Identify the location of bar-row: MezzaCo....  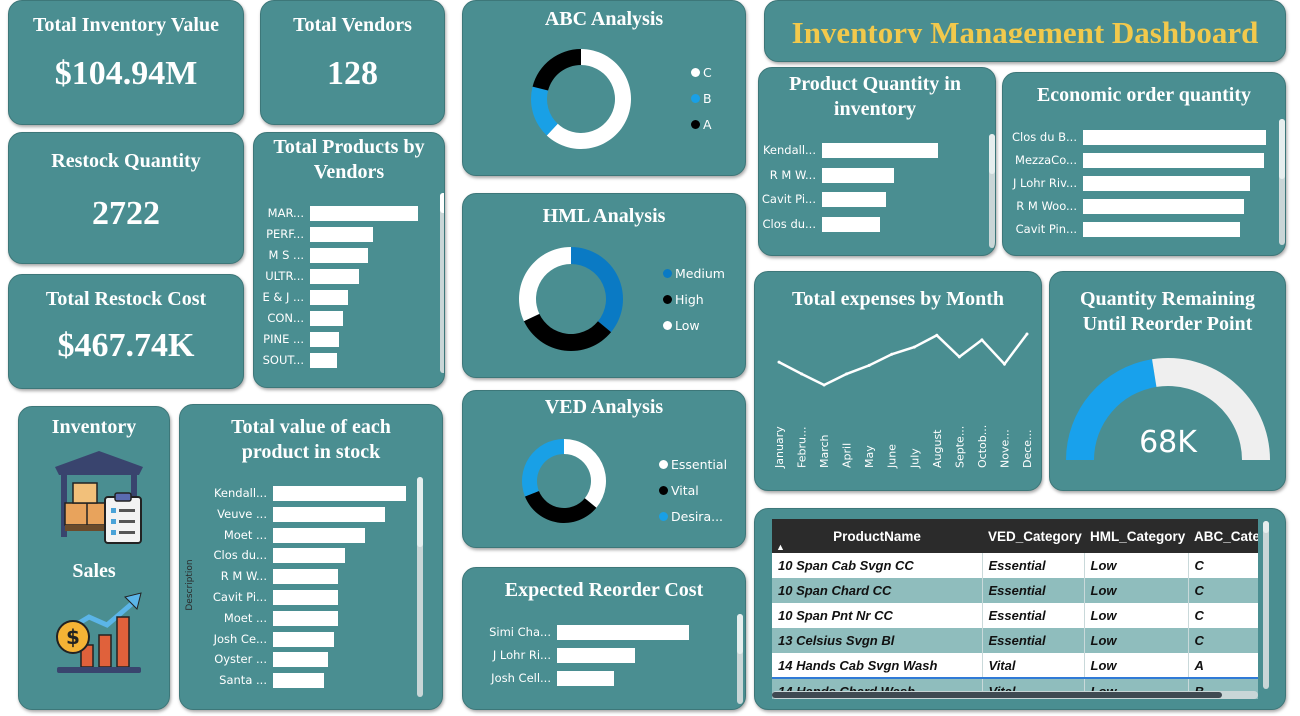
(1138, 160).